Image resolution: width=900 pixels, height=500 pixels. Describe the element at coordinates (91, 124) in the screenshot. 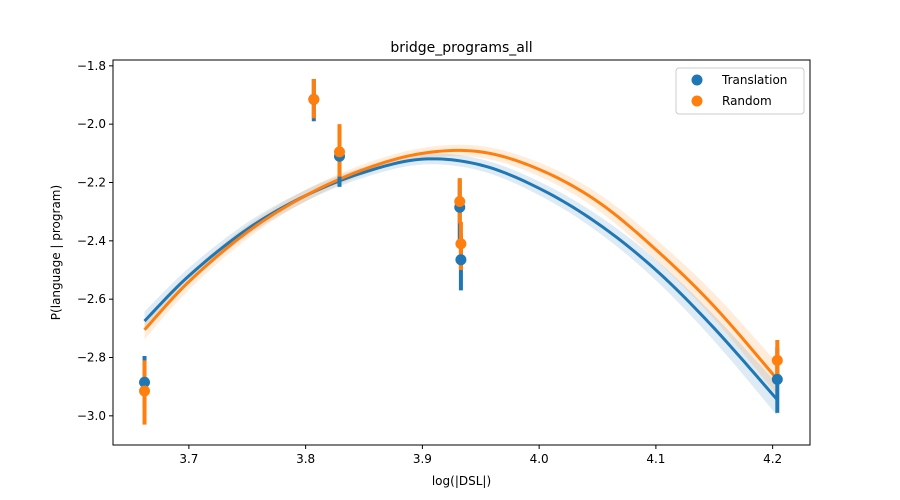

I see `y-tick-label: −2.0` at that location.